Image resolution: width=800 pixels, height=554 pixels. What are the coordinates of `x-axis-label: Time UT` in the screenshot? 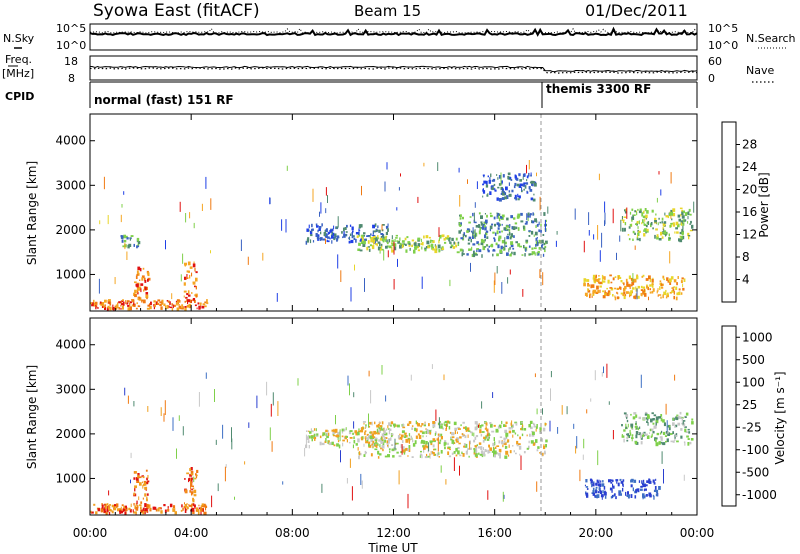 It's located at (392, 547).